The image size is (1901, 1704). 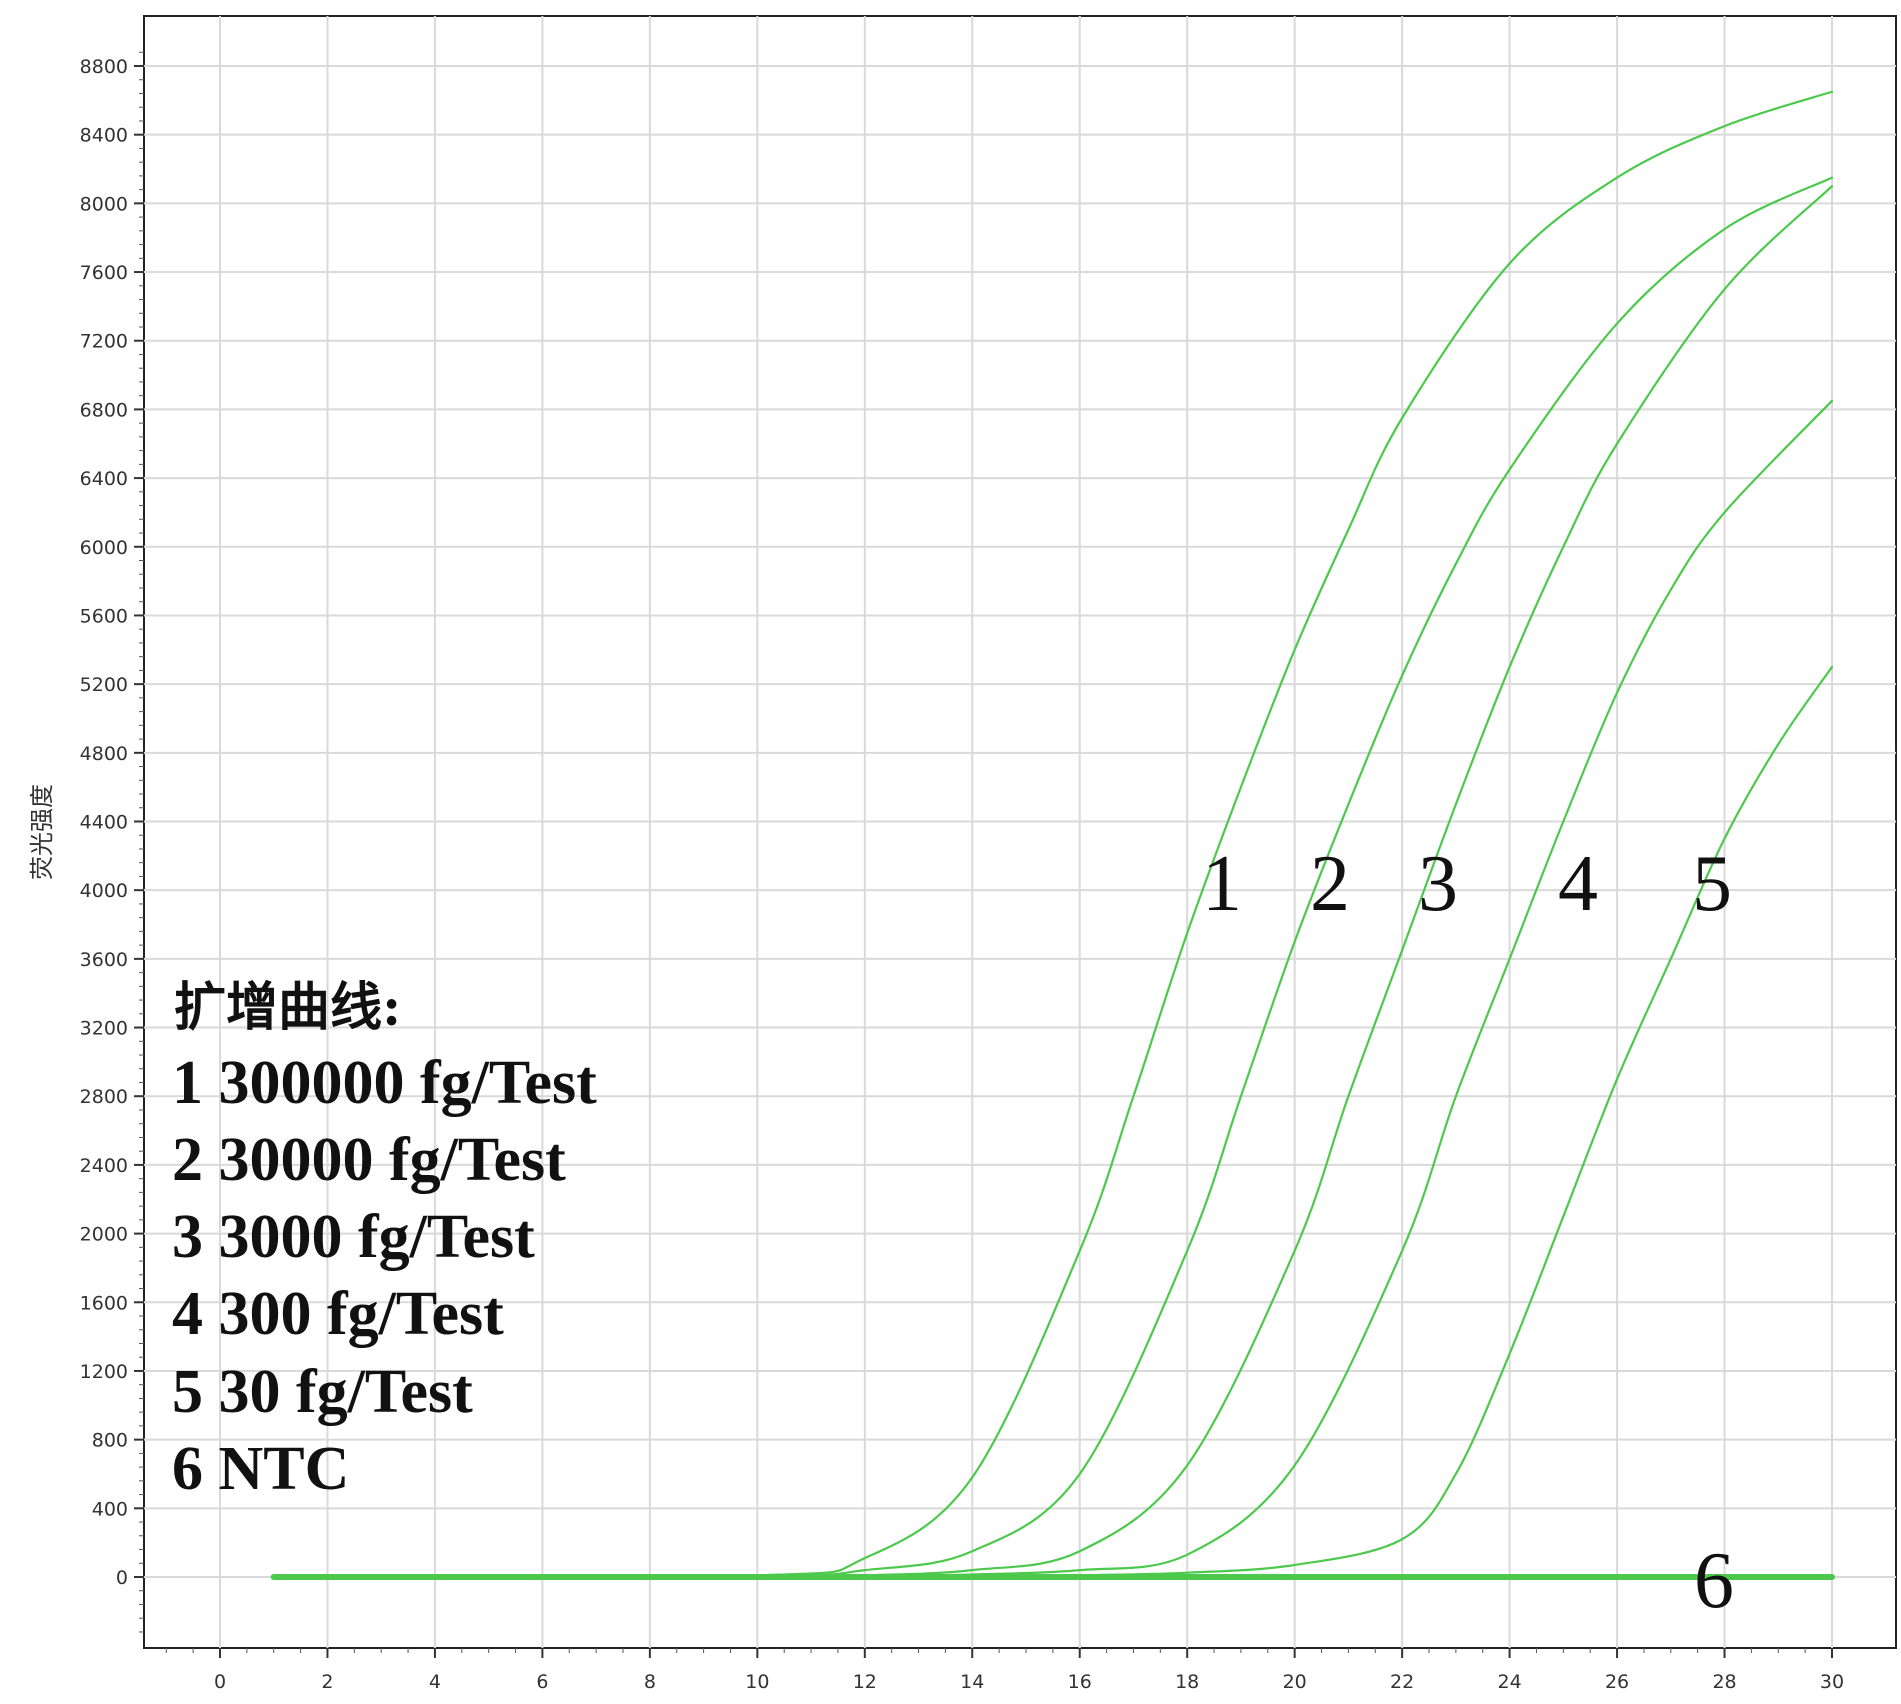 What do you see at coordinates (104, 891) in the screenshot?
I see `y-tick-label: 4000` at bounding box center [104, 891].